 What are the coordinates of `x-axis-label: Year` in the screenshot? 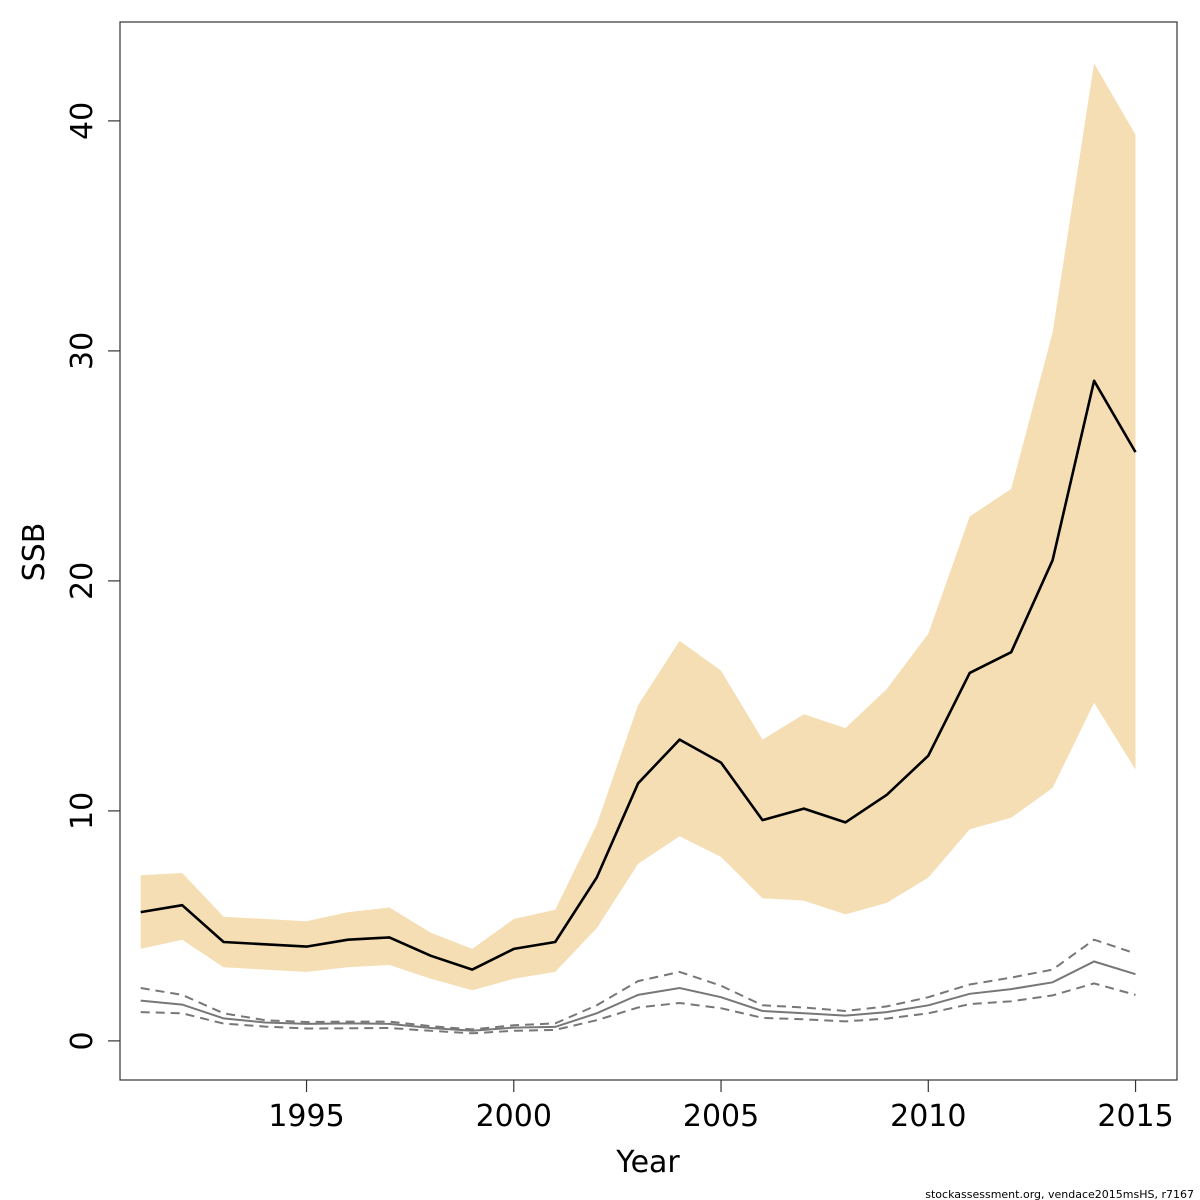 It's located at (647, 1162).